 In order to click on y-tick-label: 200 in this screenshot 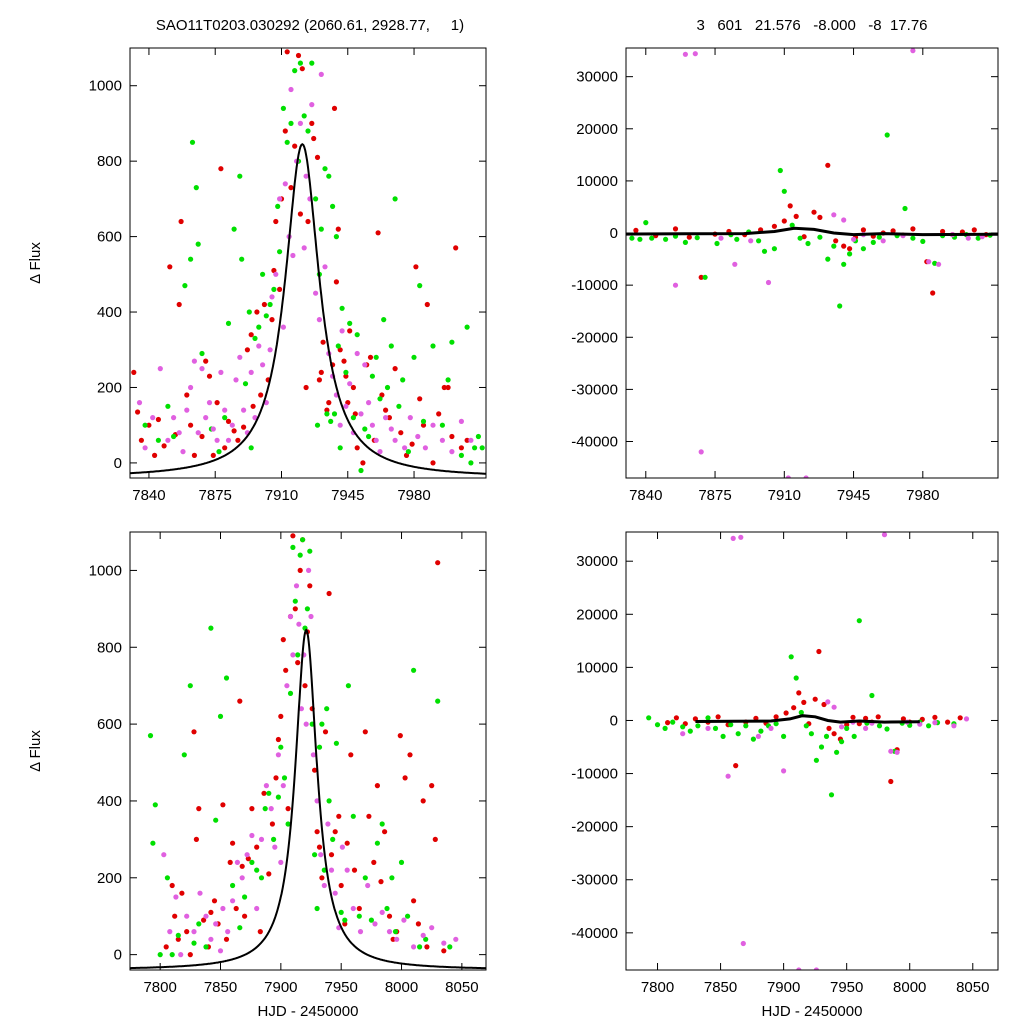, I will do `click(109, 878)`.